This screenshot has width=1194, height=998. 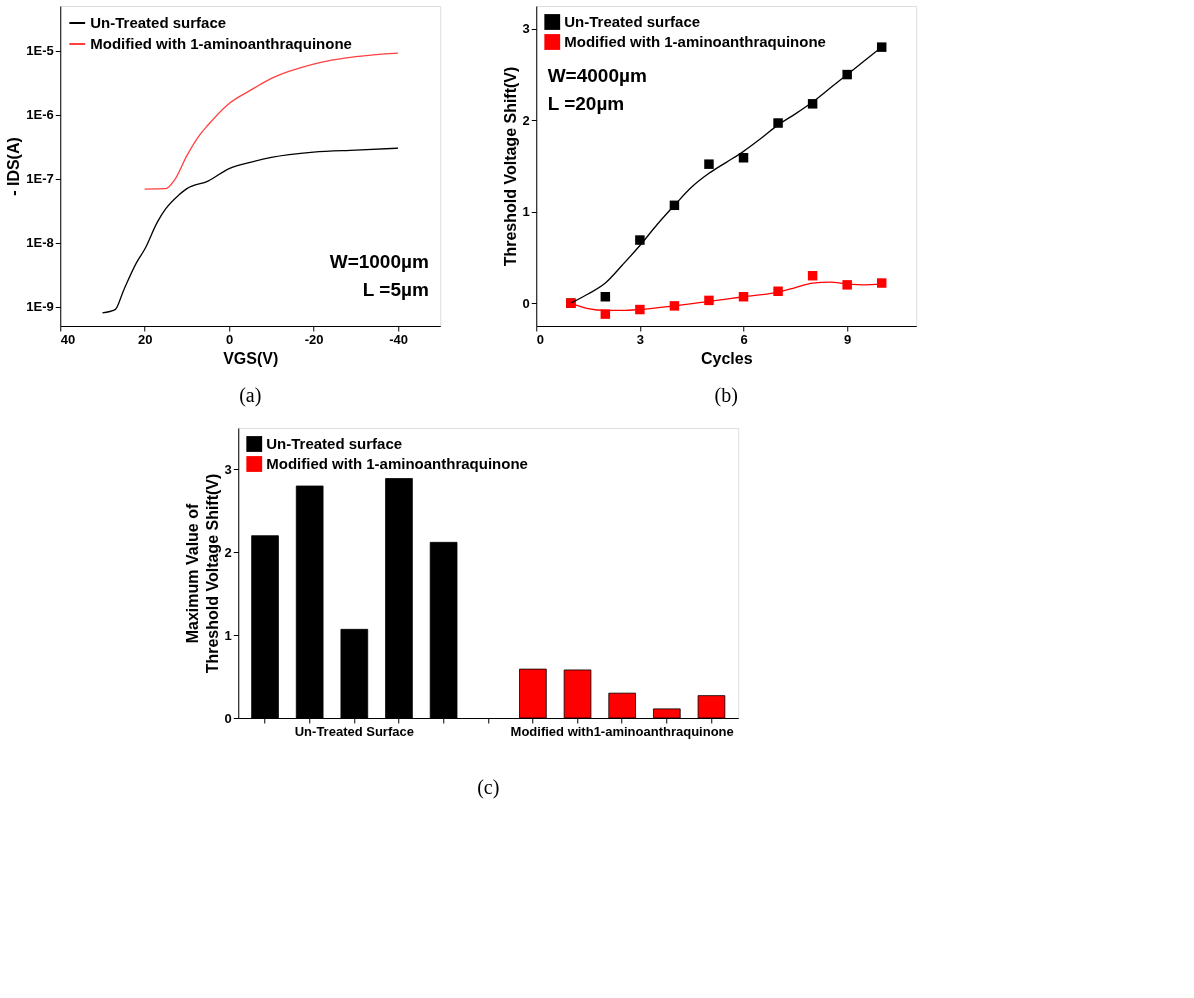 I want to click on y-axis-title: - IDS(A), so click(x=14, y=166).